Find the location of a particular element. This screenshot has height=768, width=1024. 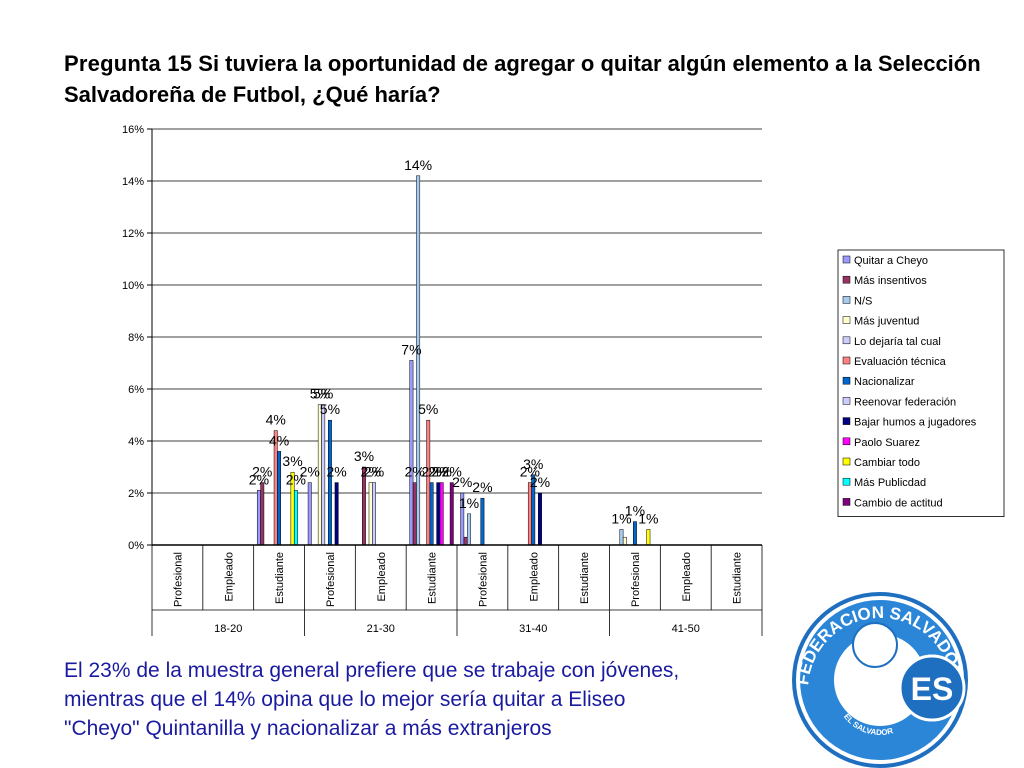

logo-badge is located at coordinates (932, 688).